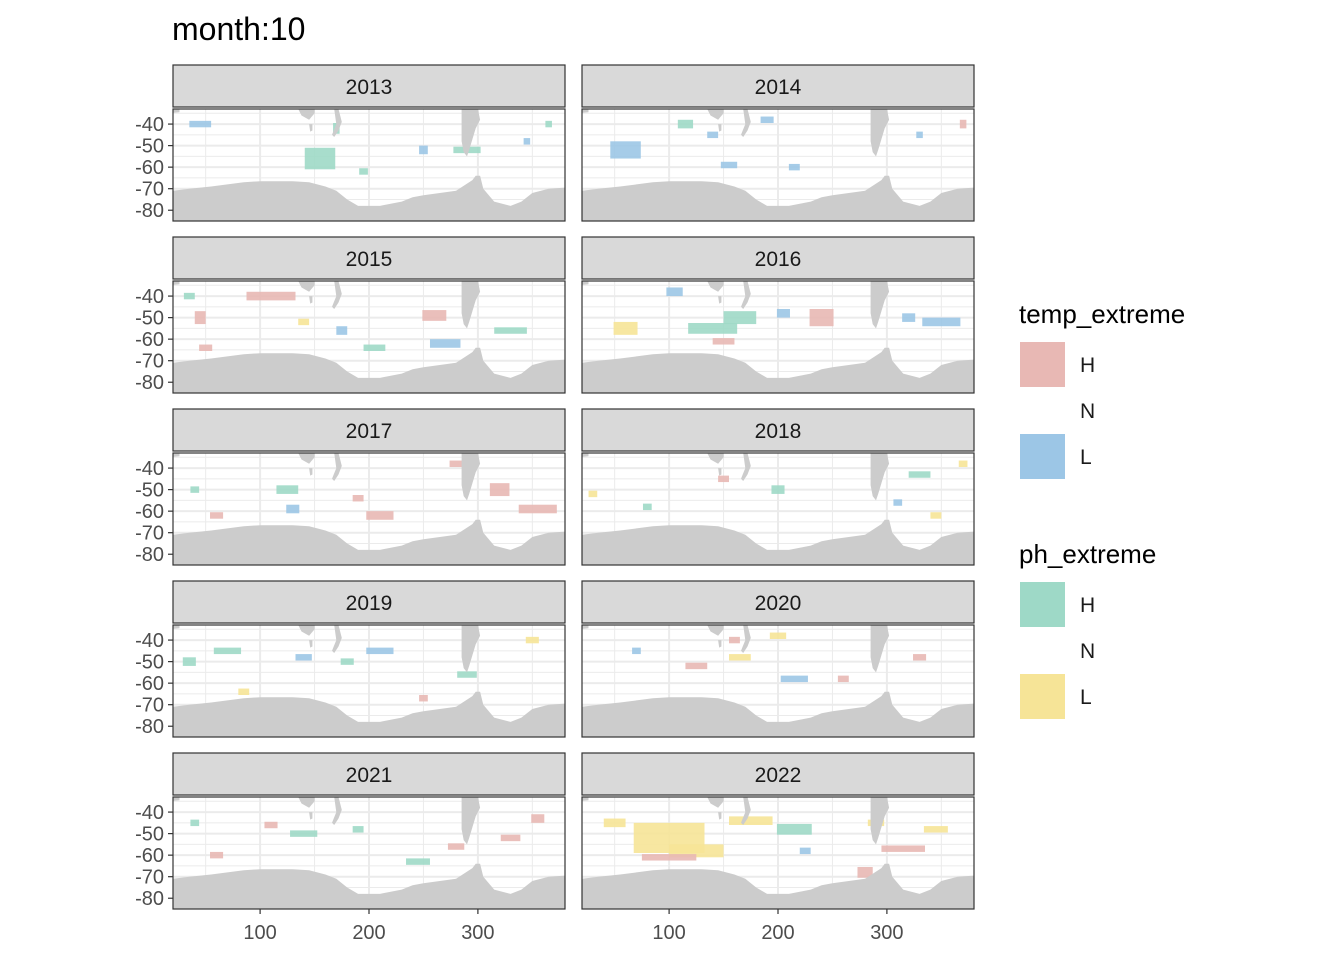  What do you see at coordinates (1102, 389) in the screenshot?
I see `legend-temp-extreme: temp_extreme HNL` at bounding box center [1102, 389].